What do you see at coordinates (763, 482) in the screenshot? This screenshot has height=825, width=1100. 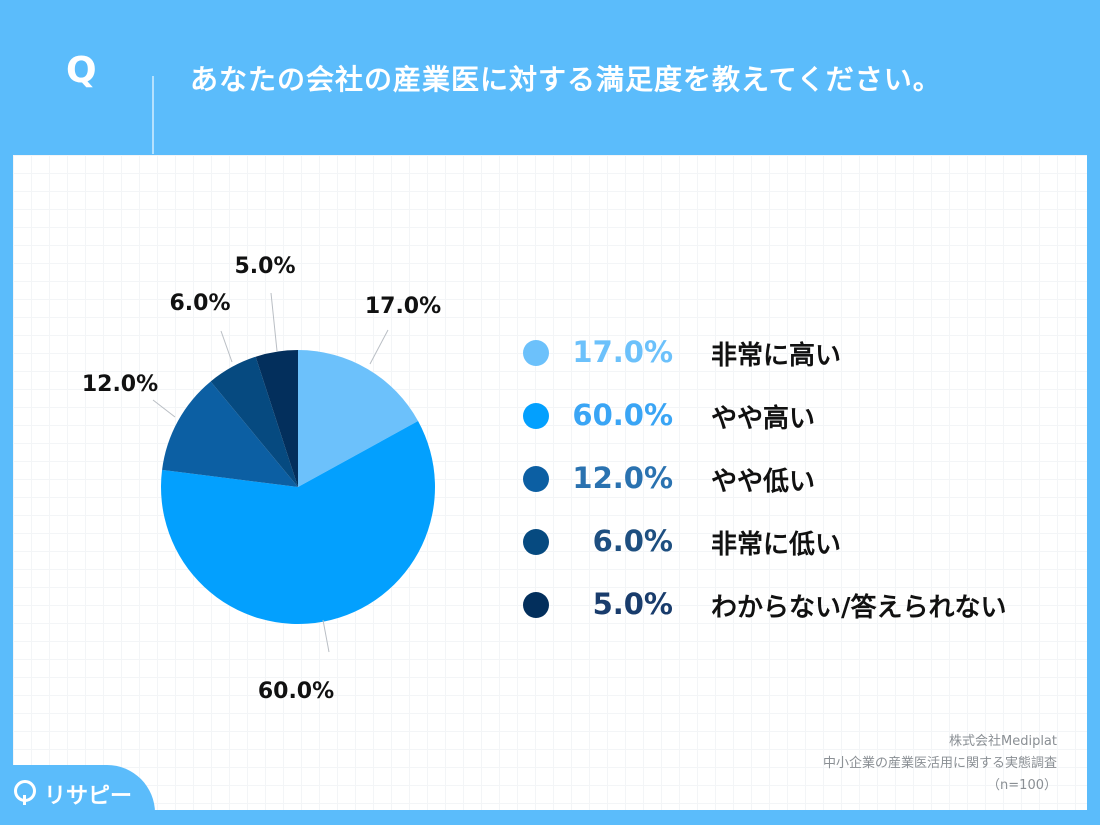 I see `legend-label: やや低い` at bounding box center [763, 482].